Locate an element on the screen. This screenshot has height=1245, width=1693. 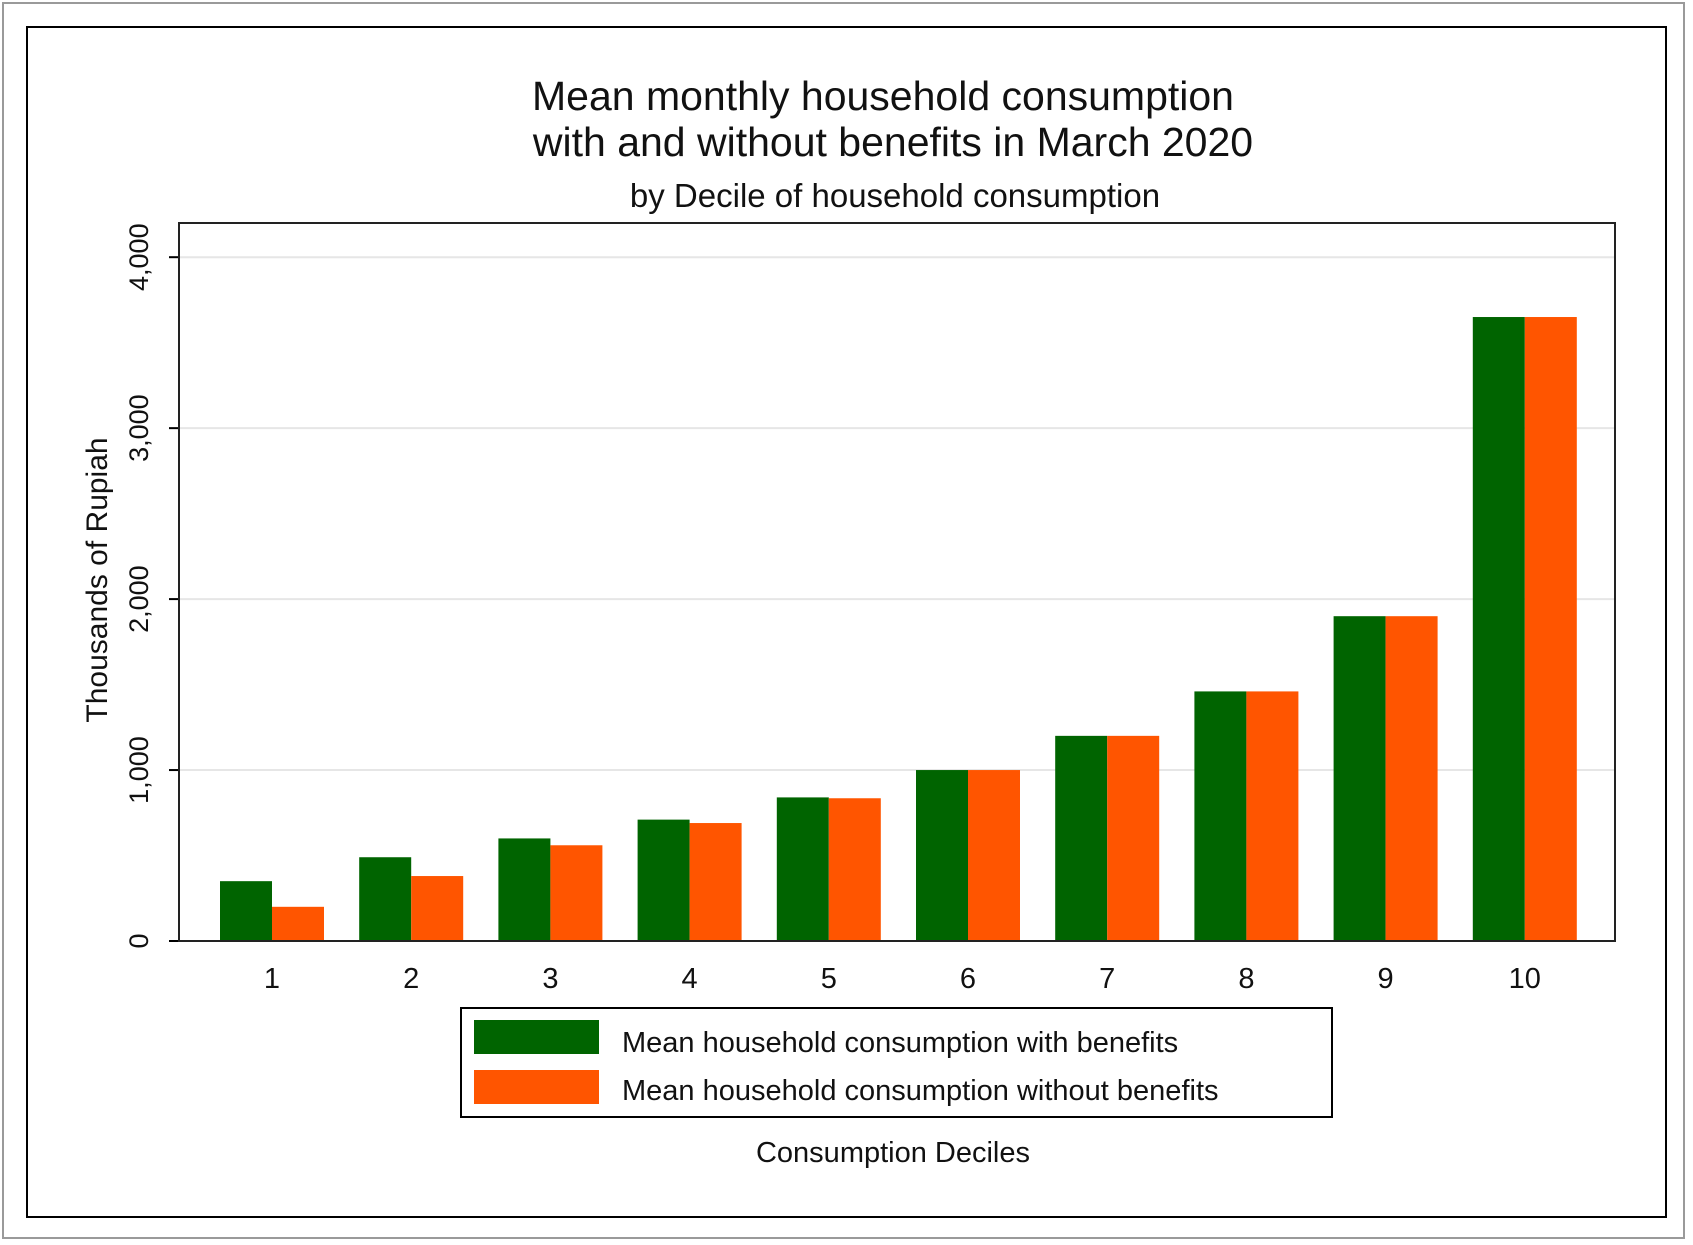
x-tick-label: 8 is located at coordinates (1246, 979).